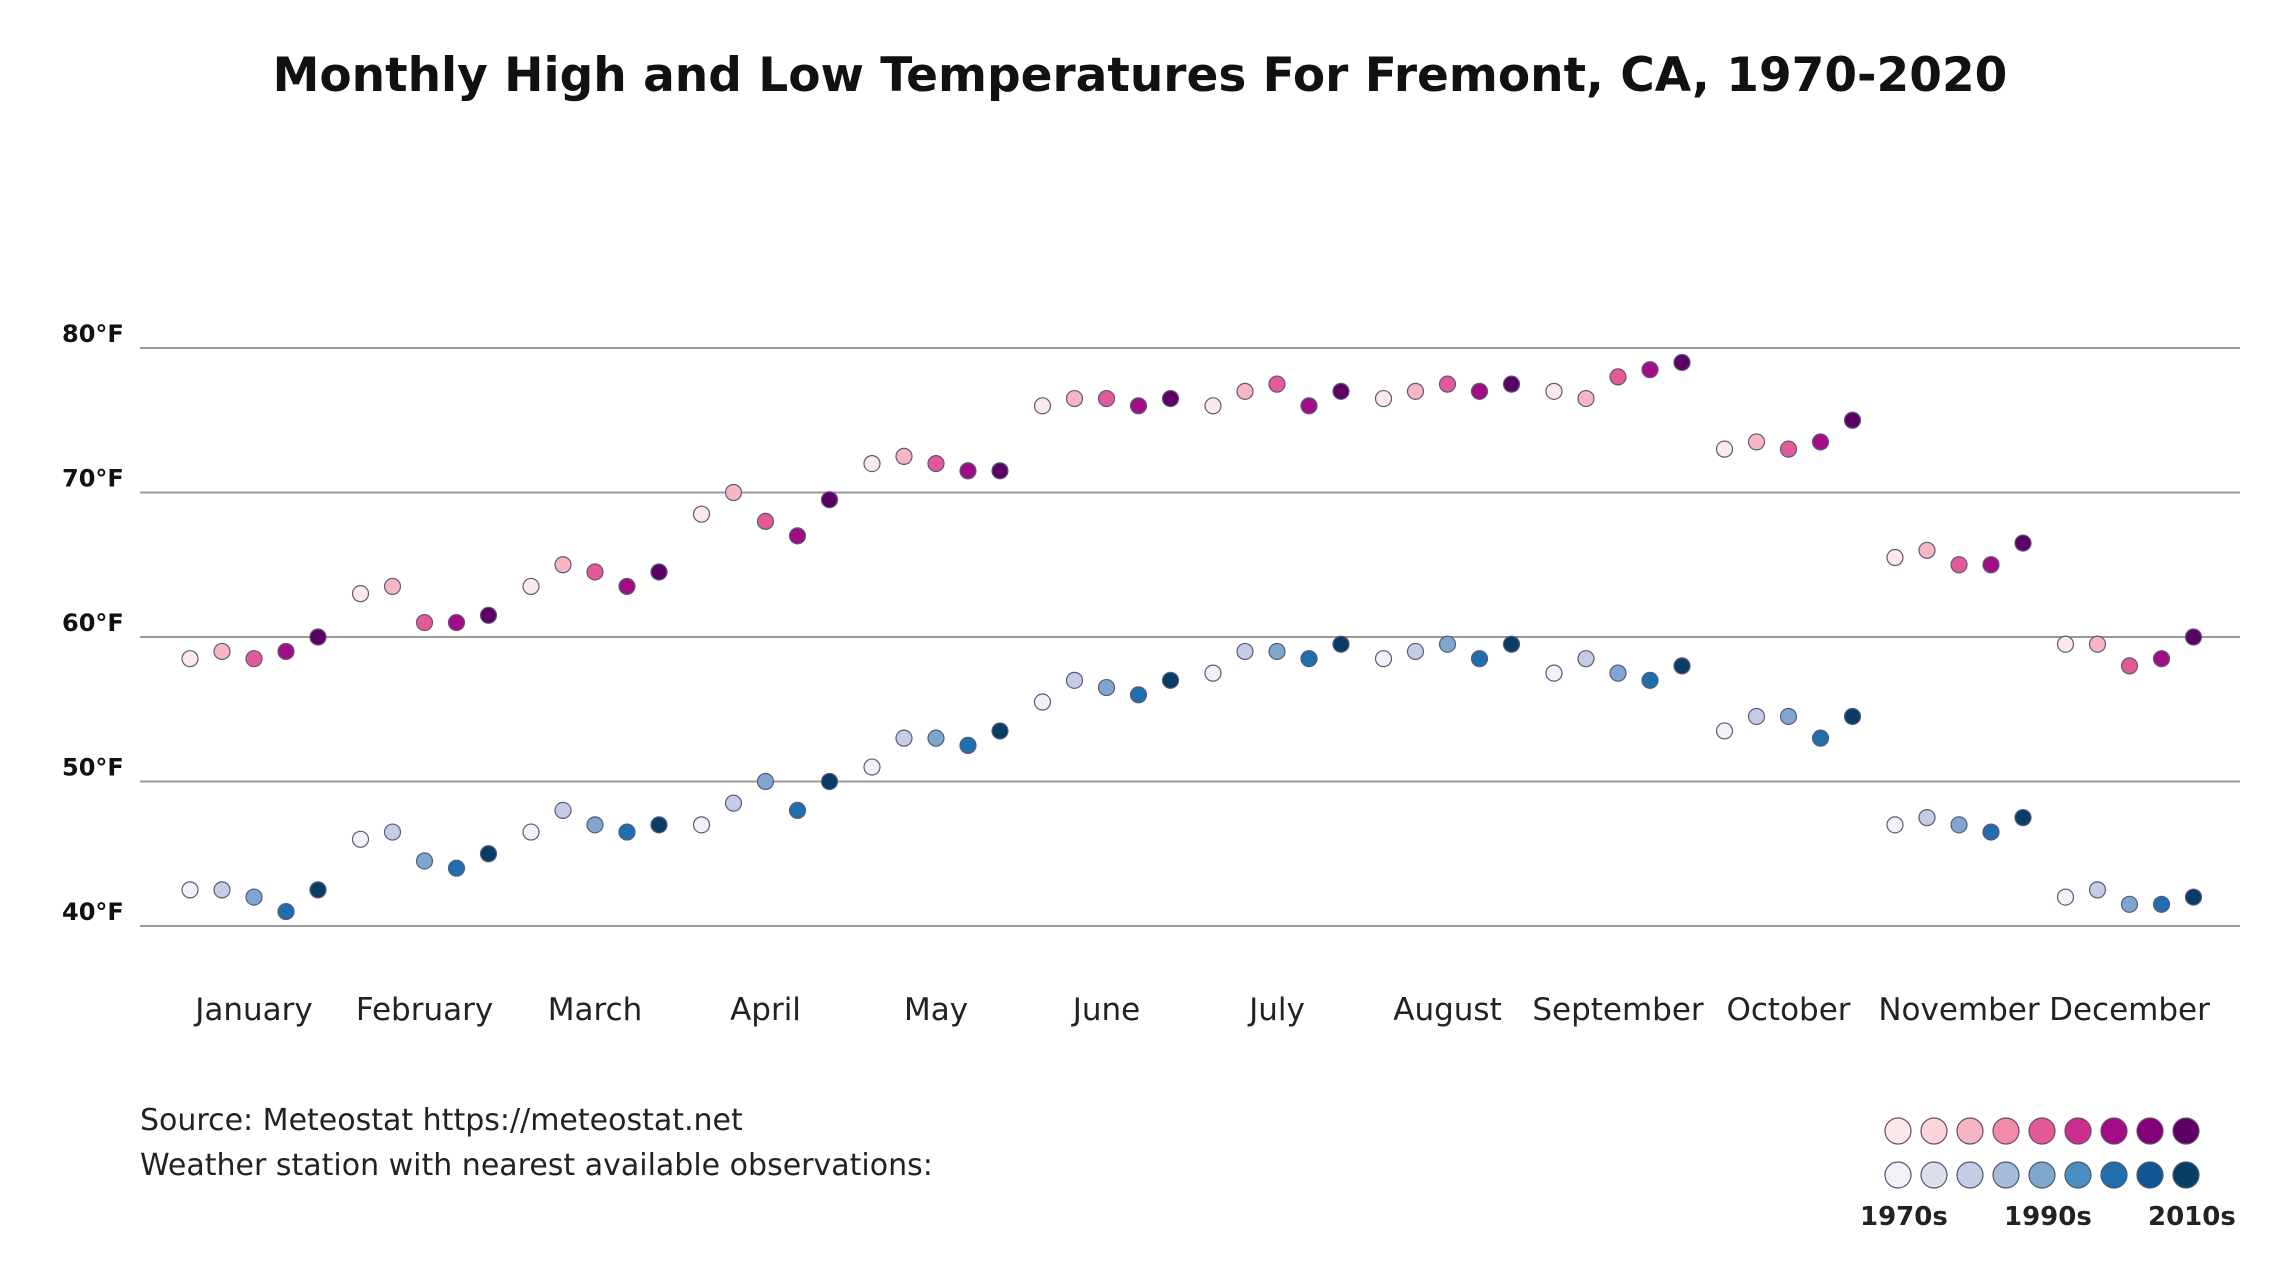 The height and width of the screenshot is (1280, 2280). Describe the element at coordinates (595, 825) in the screenshot. I see `data-point-low-1990s-march` at that location.